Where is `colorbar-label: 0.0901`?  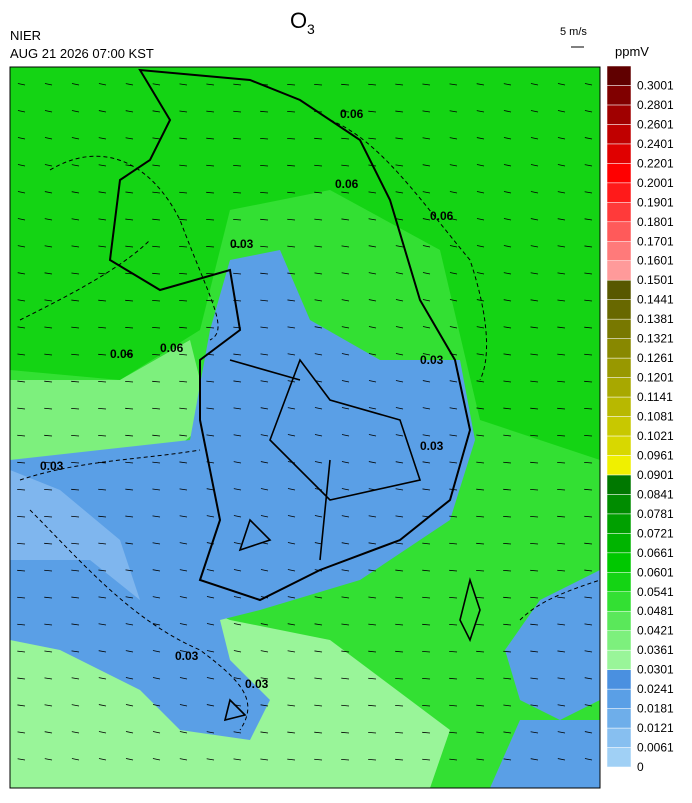
colorbar-label: 0.0901 is located at coordinates (655, 475).